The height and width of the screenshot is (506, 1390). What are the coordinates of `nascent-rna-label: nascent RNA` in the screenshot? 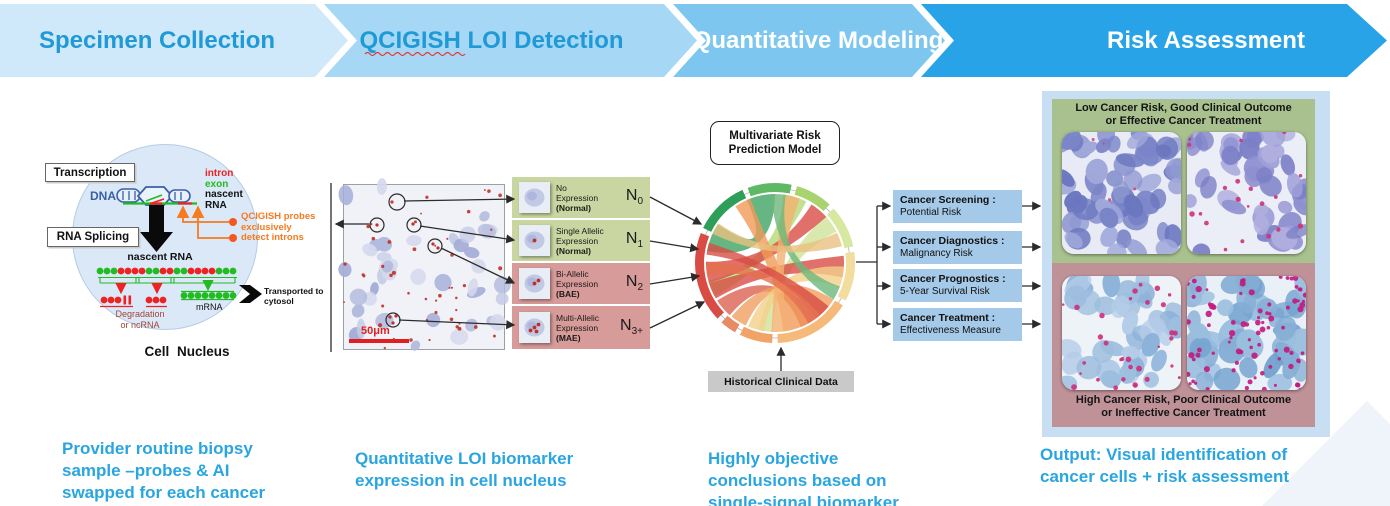 It's located at (160, 257).